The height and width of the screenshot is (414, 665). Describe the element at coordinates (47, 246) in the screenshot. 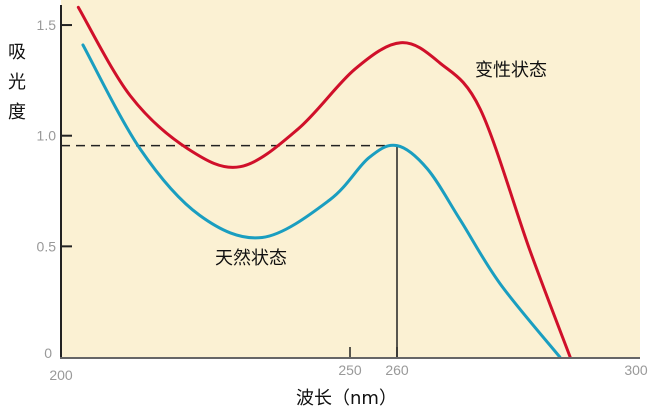

I see `y-tick-label: 0.5` at that location.